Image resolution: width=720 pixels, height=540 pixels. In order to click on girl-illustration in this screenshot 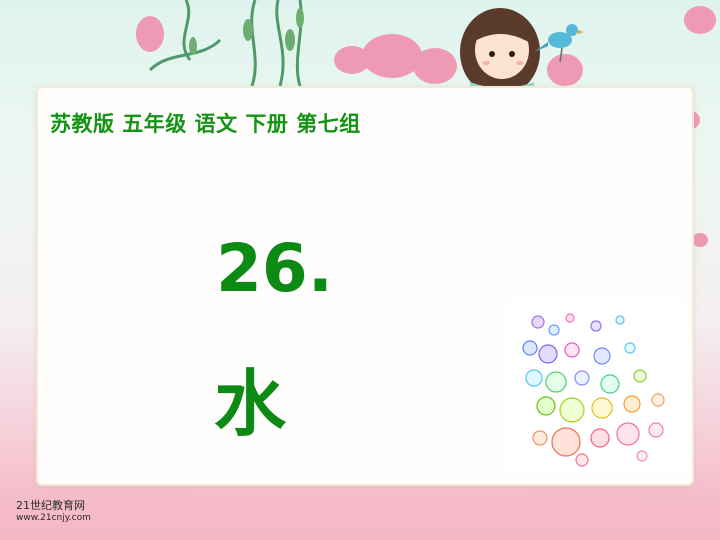, I will do `click(500, 52)`.